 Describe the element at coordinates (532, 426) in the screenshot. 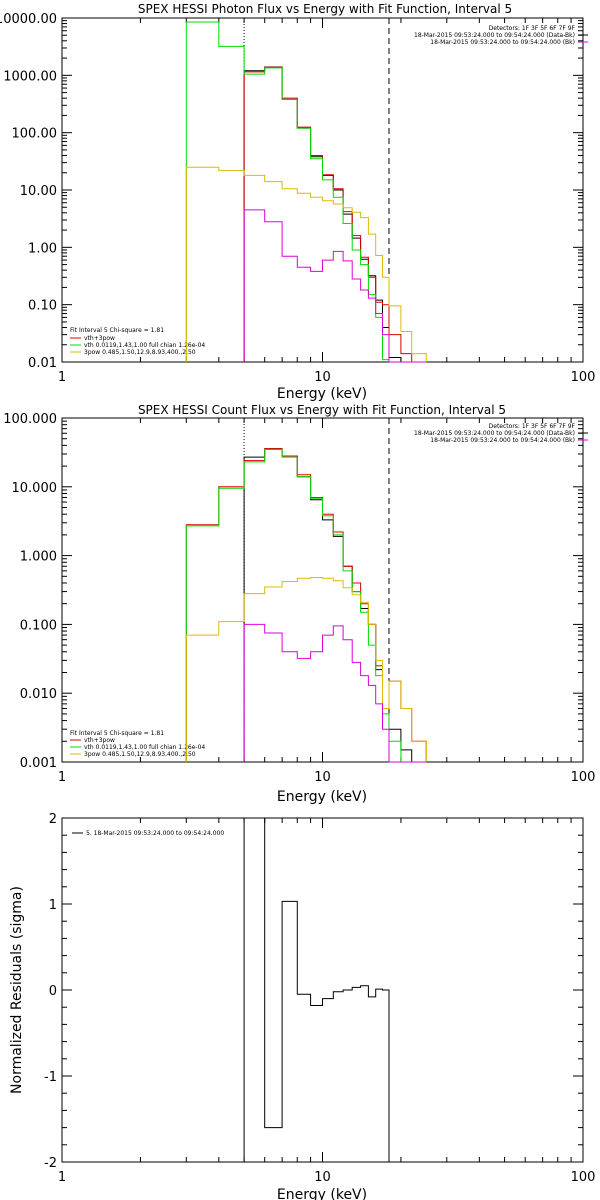

I see `count-info-detectors: Detectors: 1F 3F 5F 6F 7F 9F` at that location.